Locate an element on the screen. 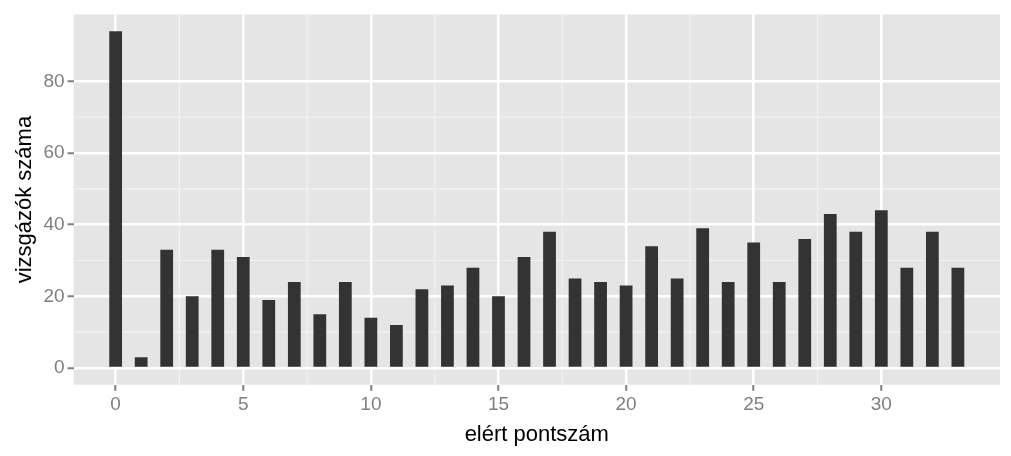 Image resolution: width=1011 pixels, height=456 pixels. x-tick-label: 15 is located at coordinates (498, 404).